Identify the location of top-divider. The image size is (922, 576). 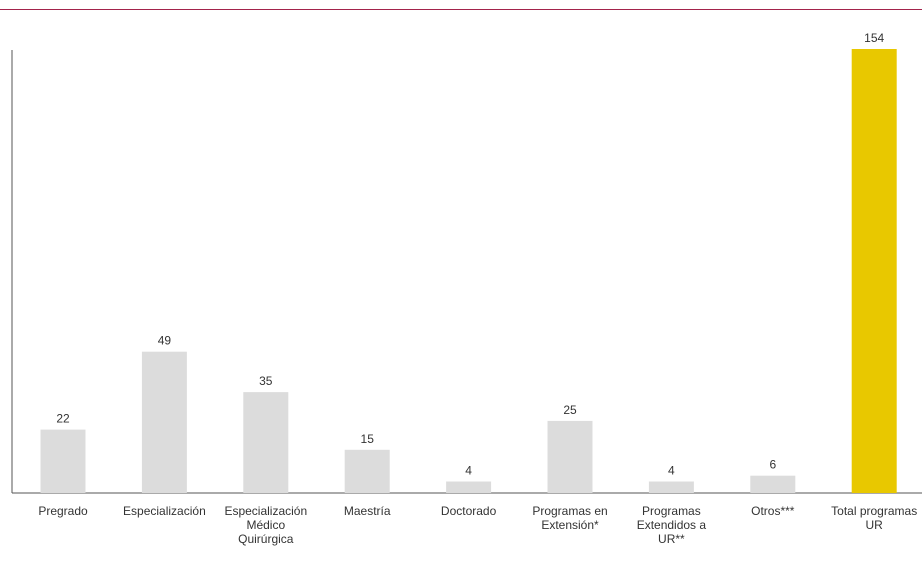
(461, 9).